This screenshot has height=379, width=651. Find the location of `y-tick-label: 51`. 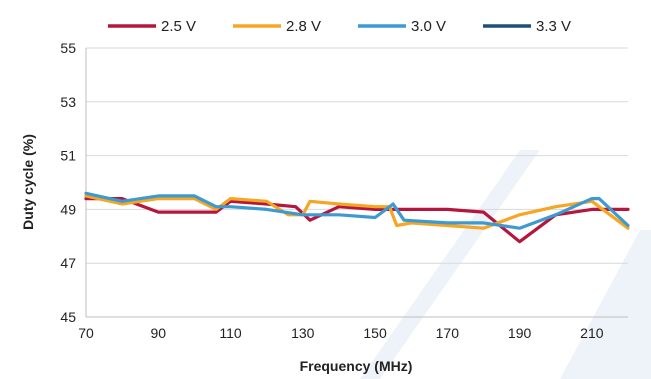

y-tick-label: 51 is located at coordinates (68, 156).